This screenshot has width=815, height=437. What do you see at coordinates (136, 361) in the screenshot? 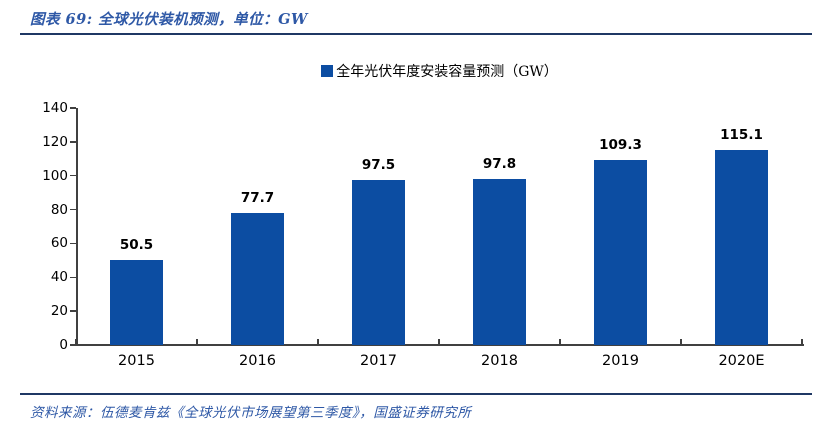
I see `x-axis-category-label: 2015` at bounding box center [136, 361].